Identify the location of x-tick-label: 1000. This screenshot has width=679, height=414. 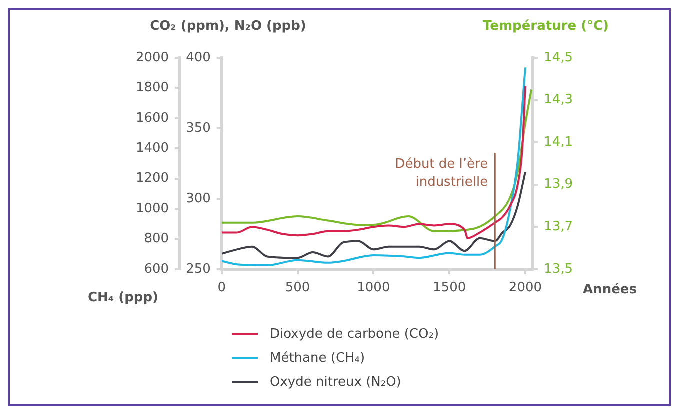
(373, 288).